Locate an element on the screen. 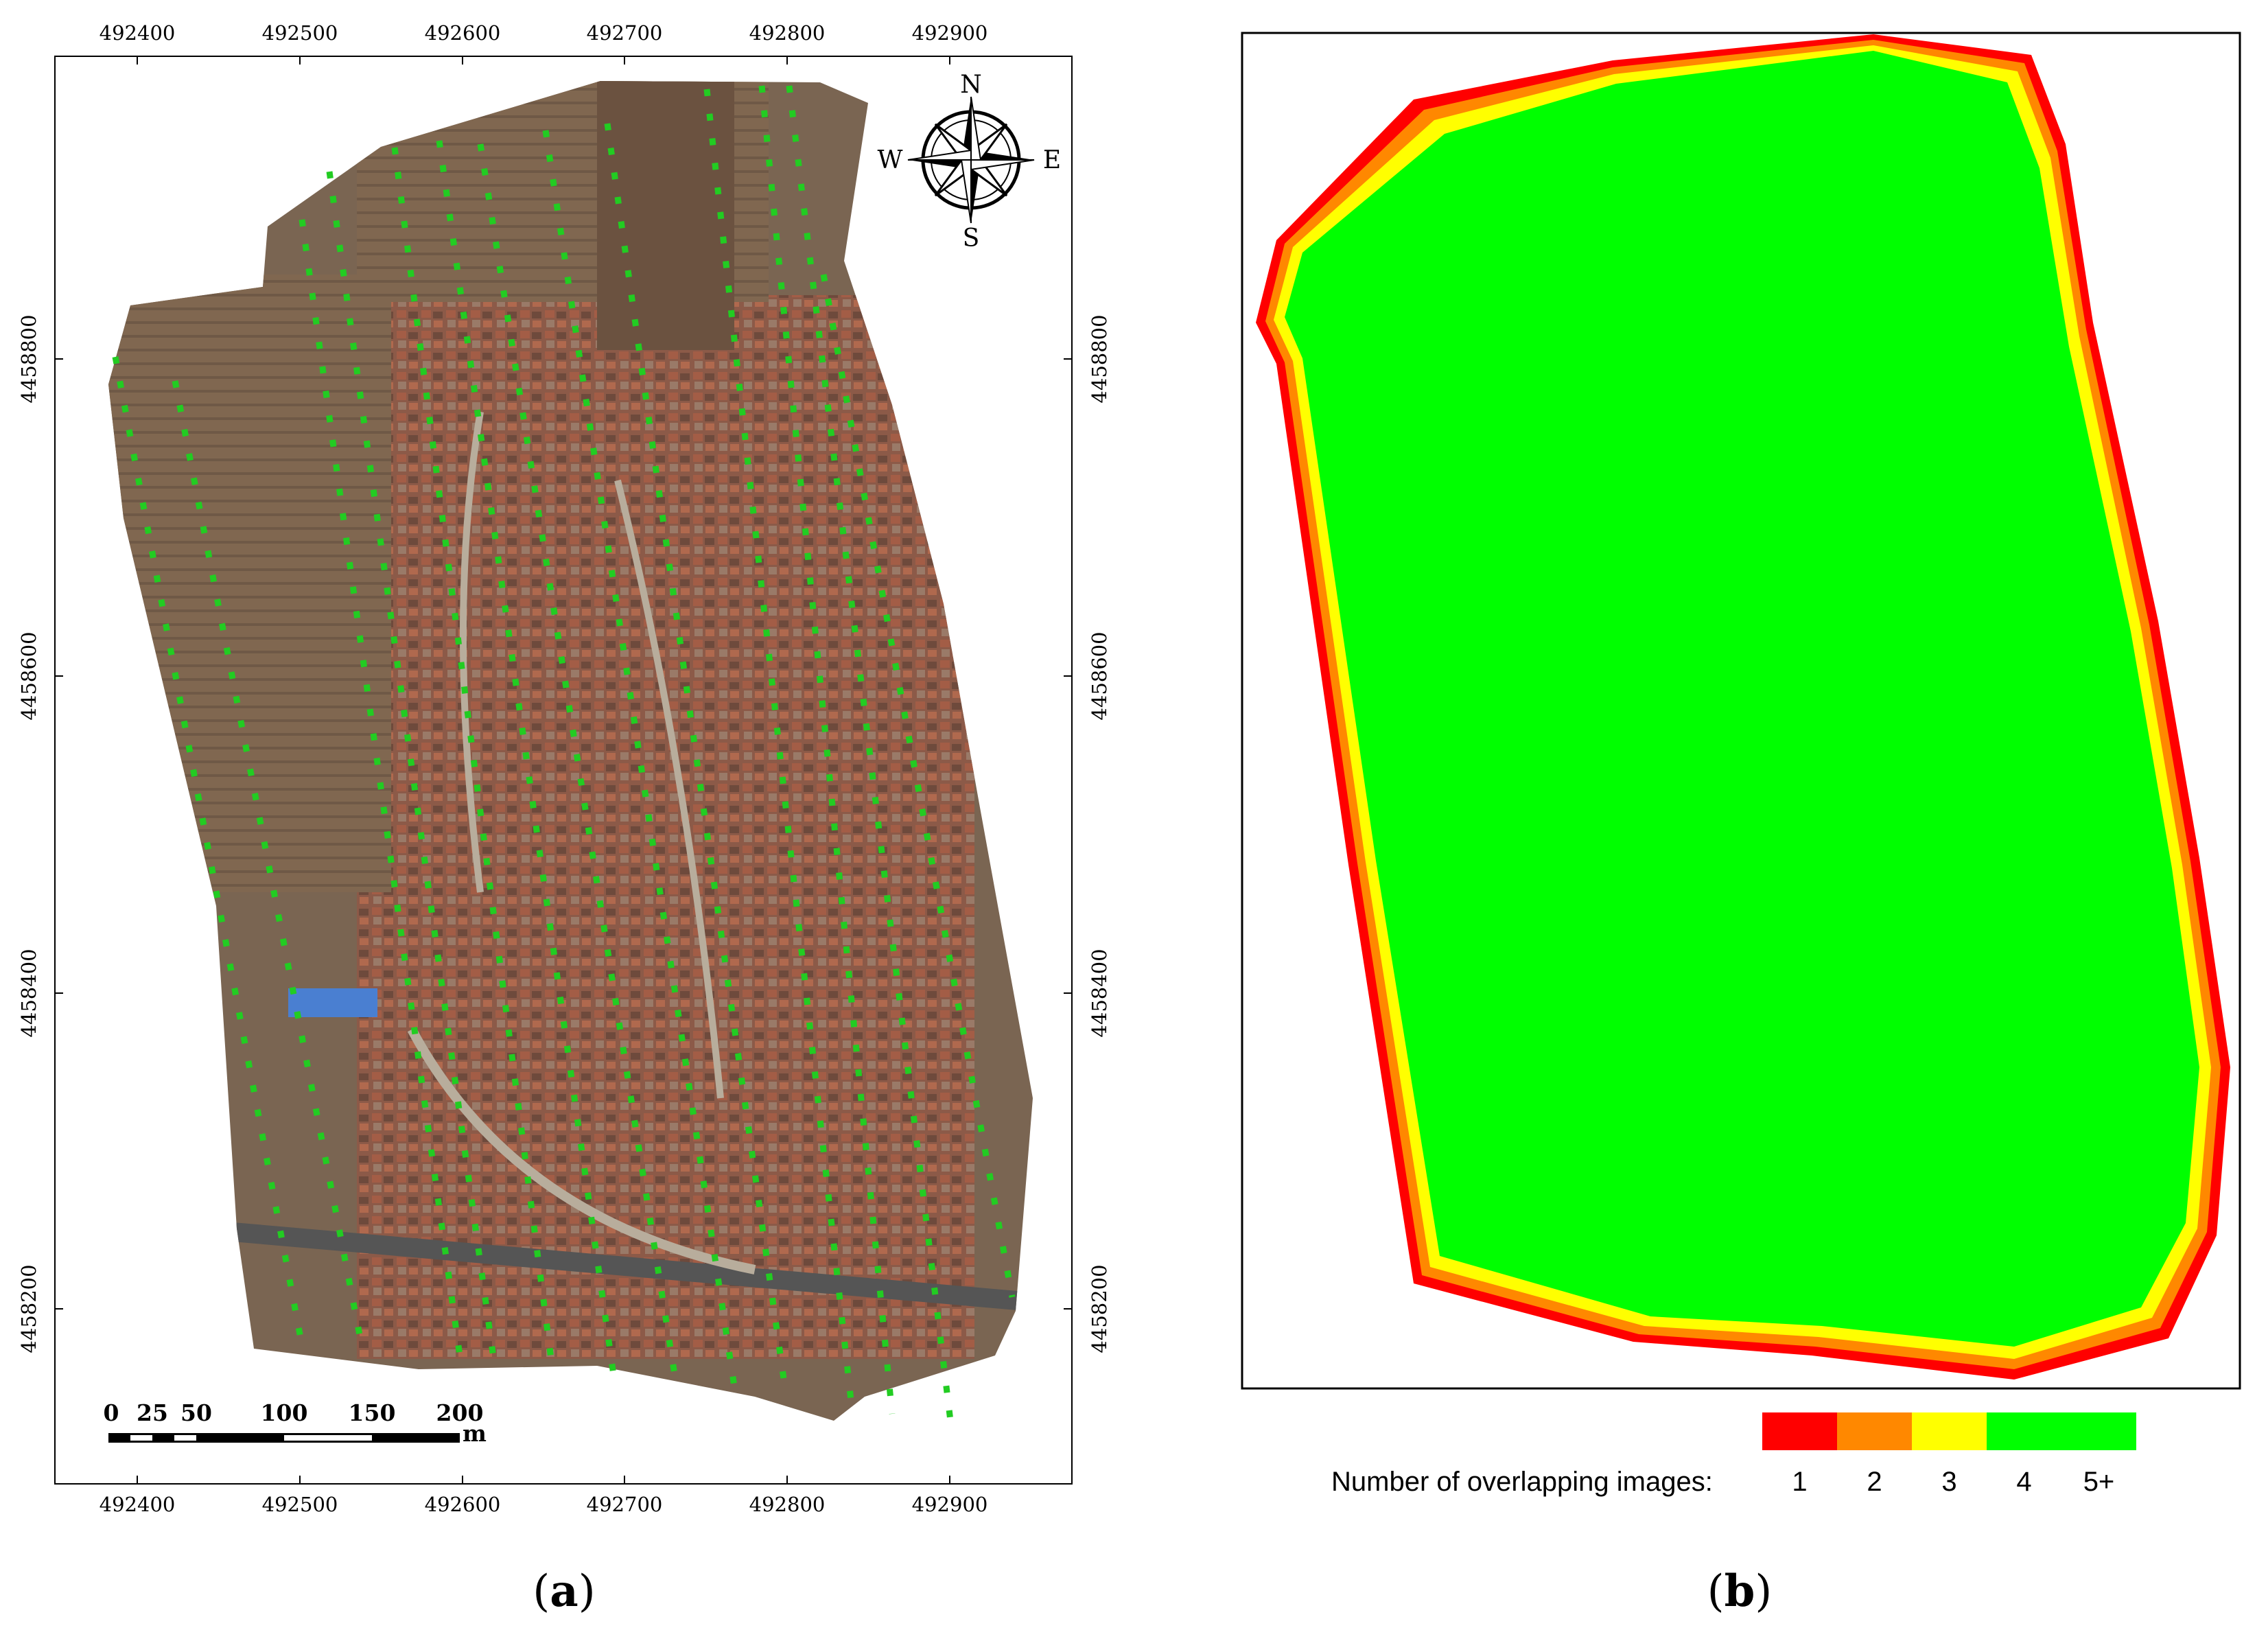  scale-label: 150 is located at coordinates (373, 1412).